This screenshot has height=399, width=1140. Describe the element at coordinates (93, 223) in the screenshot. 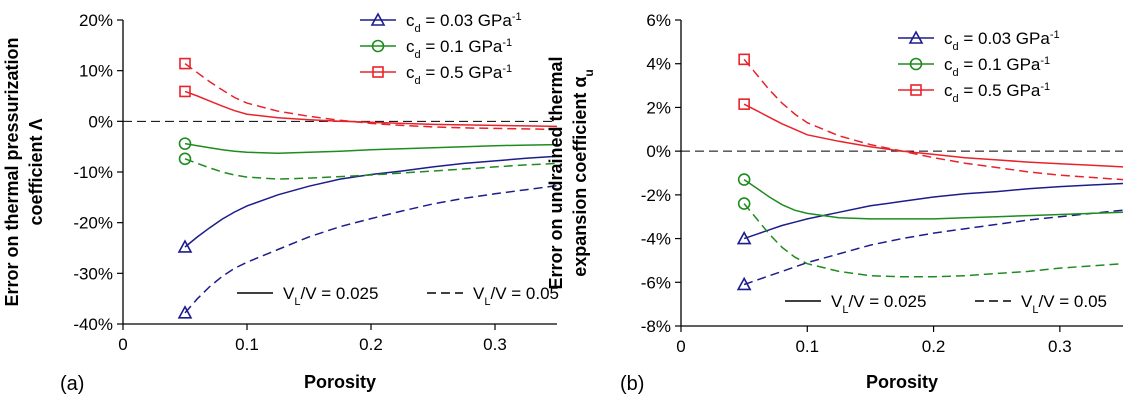

I see `y-tick-label: -20%` at that location.